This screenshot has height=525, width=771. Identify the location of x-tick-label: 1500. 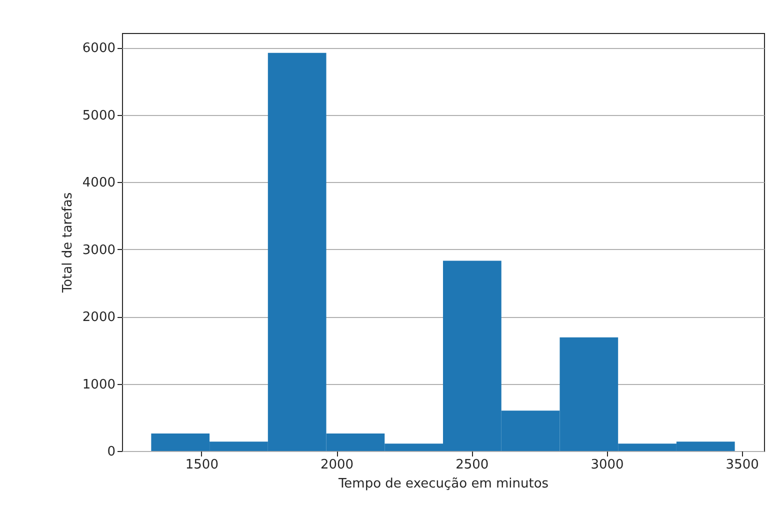
(201, 465).